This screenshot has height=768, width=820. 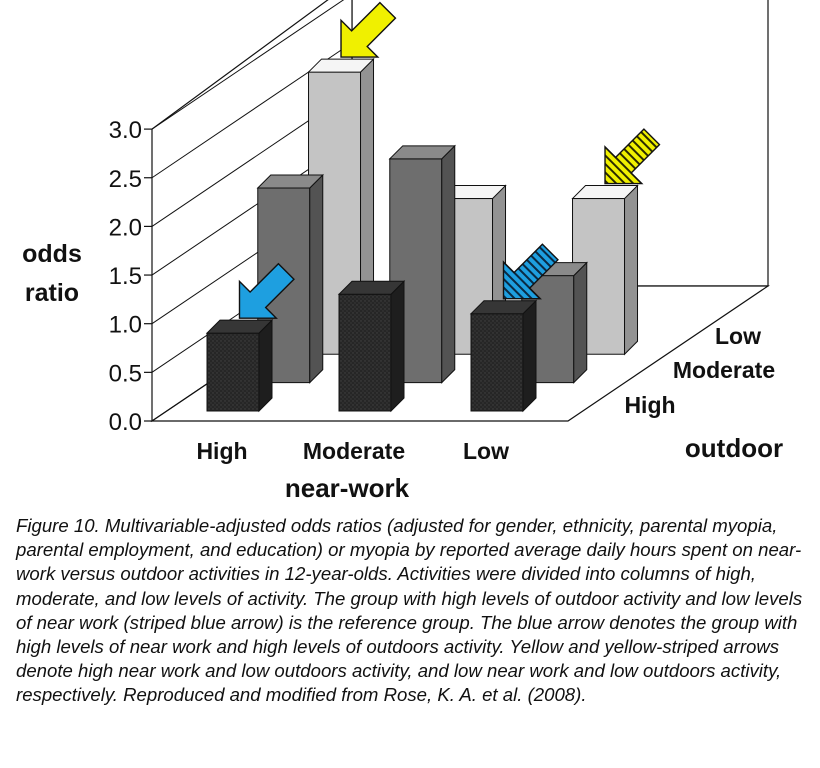 I want to click on gridline, so click(x=248, y=65).